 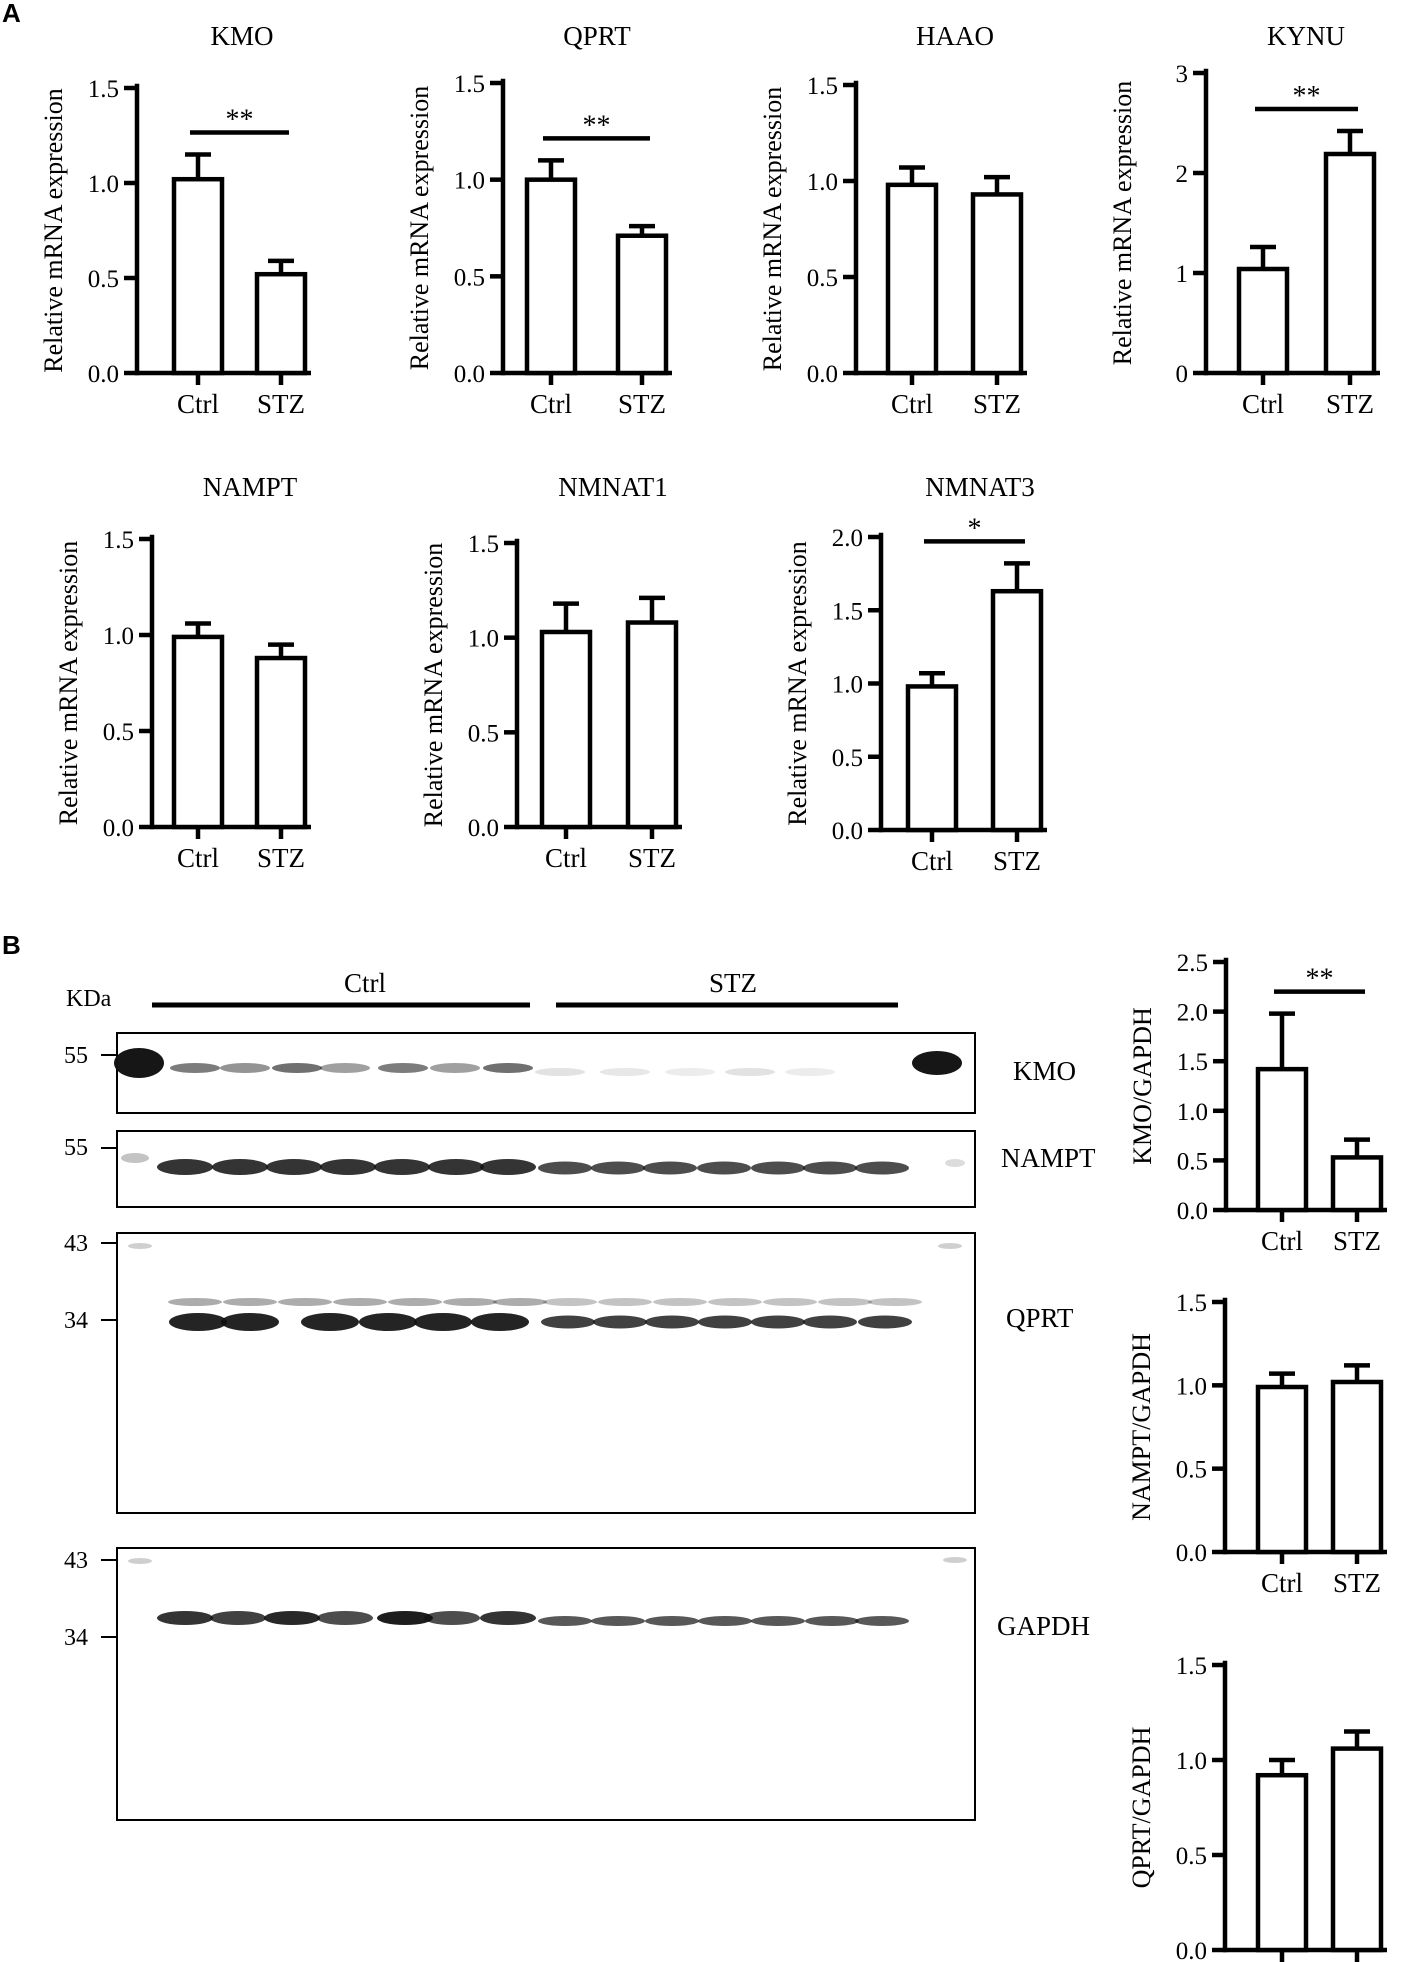 What do you see at coordinates (980, 487) in the screenshot?
I see `chart-title: NMNAT3` at bounding box center [980, 487].